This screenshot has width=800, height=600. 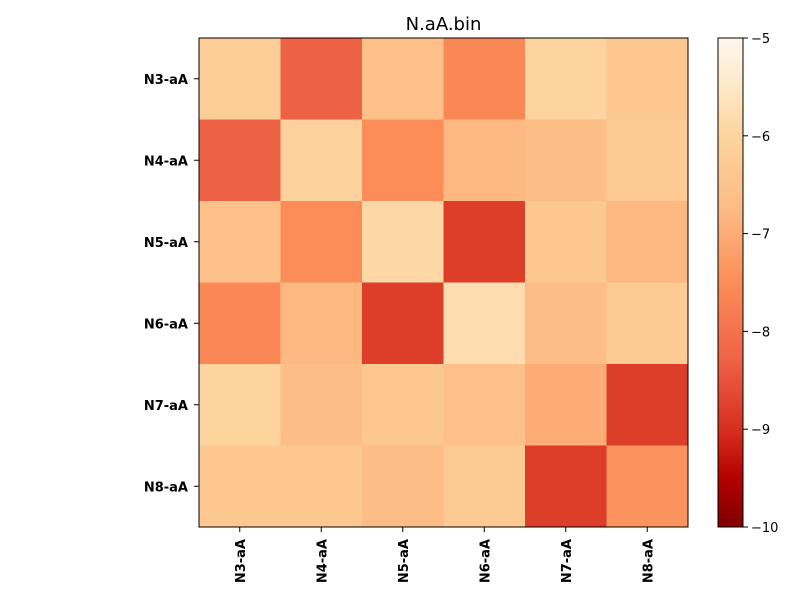 What do you see at coordinates (445, 555) in the screenshot?
I see `x-axis: N3-aA N4-aA N5-aA N6-aA N7-aA N8-aA` at bounding box center [445, 555].